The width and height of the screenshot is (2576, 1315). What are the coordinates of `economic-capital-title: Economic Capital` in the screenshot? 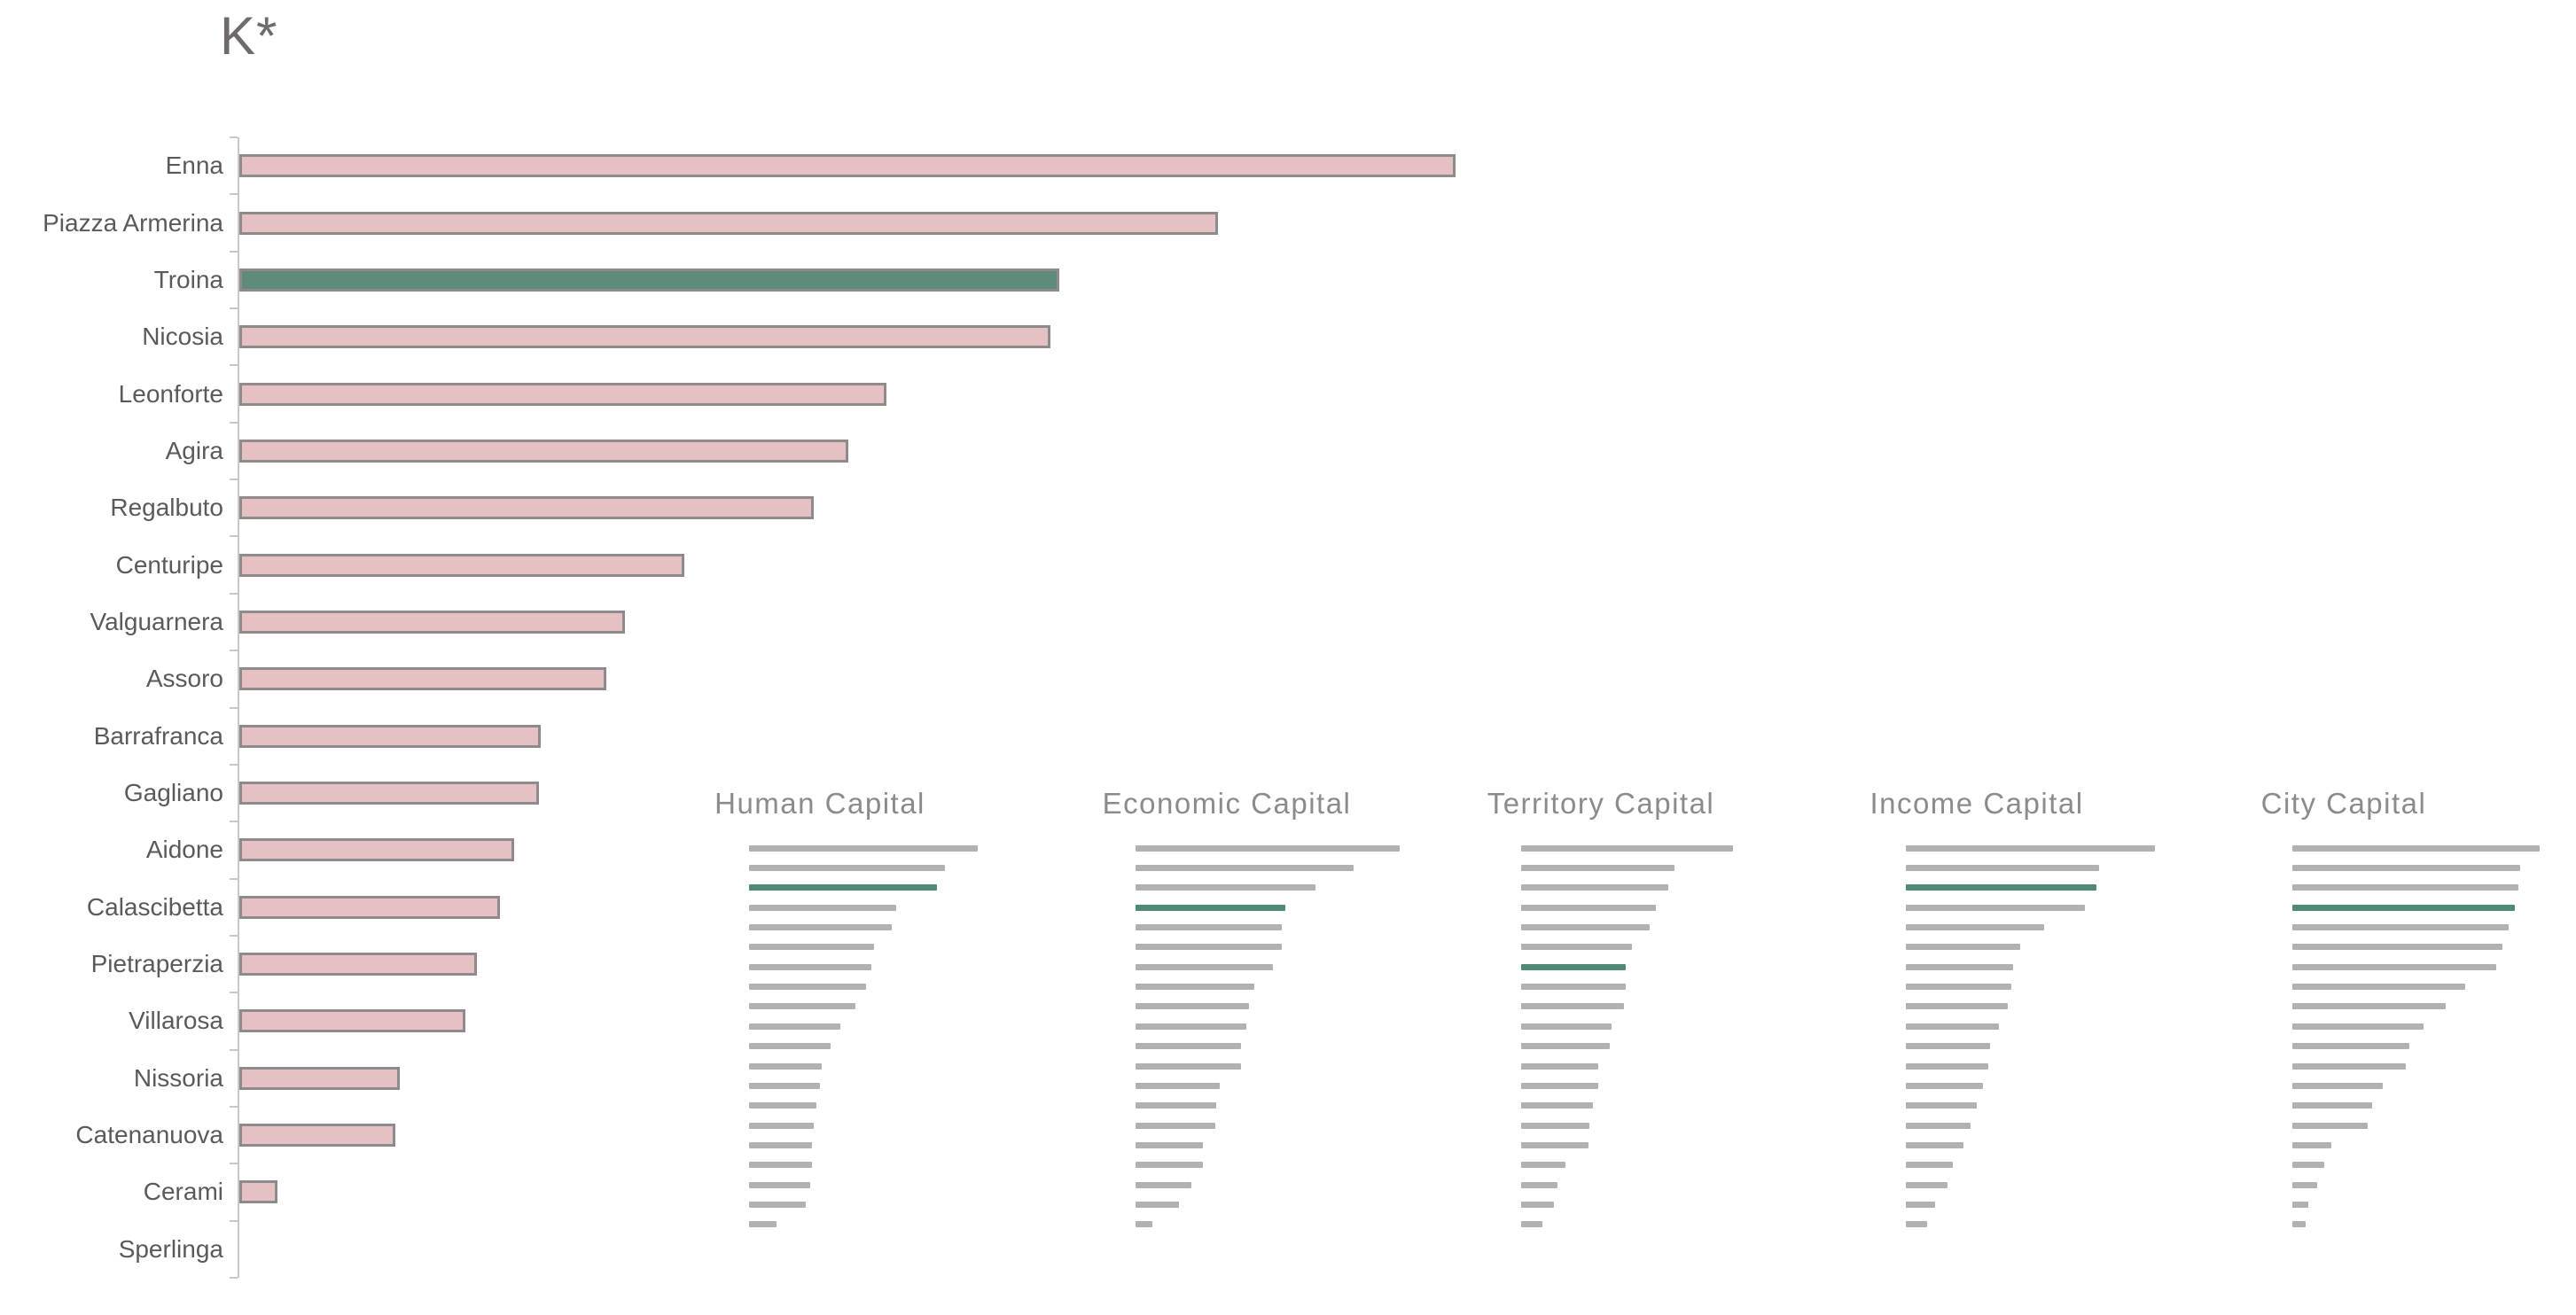 It's located at (1227, 803).